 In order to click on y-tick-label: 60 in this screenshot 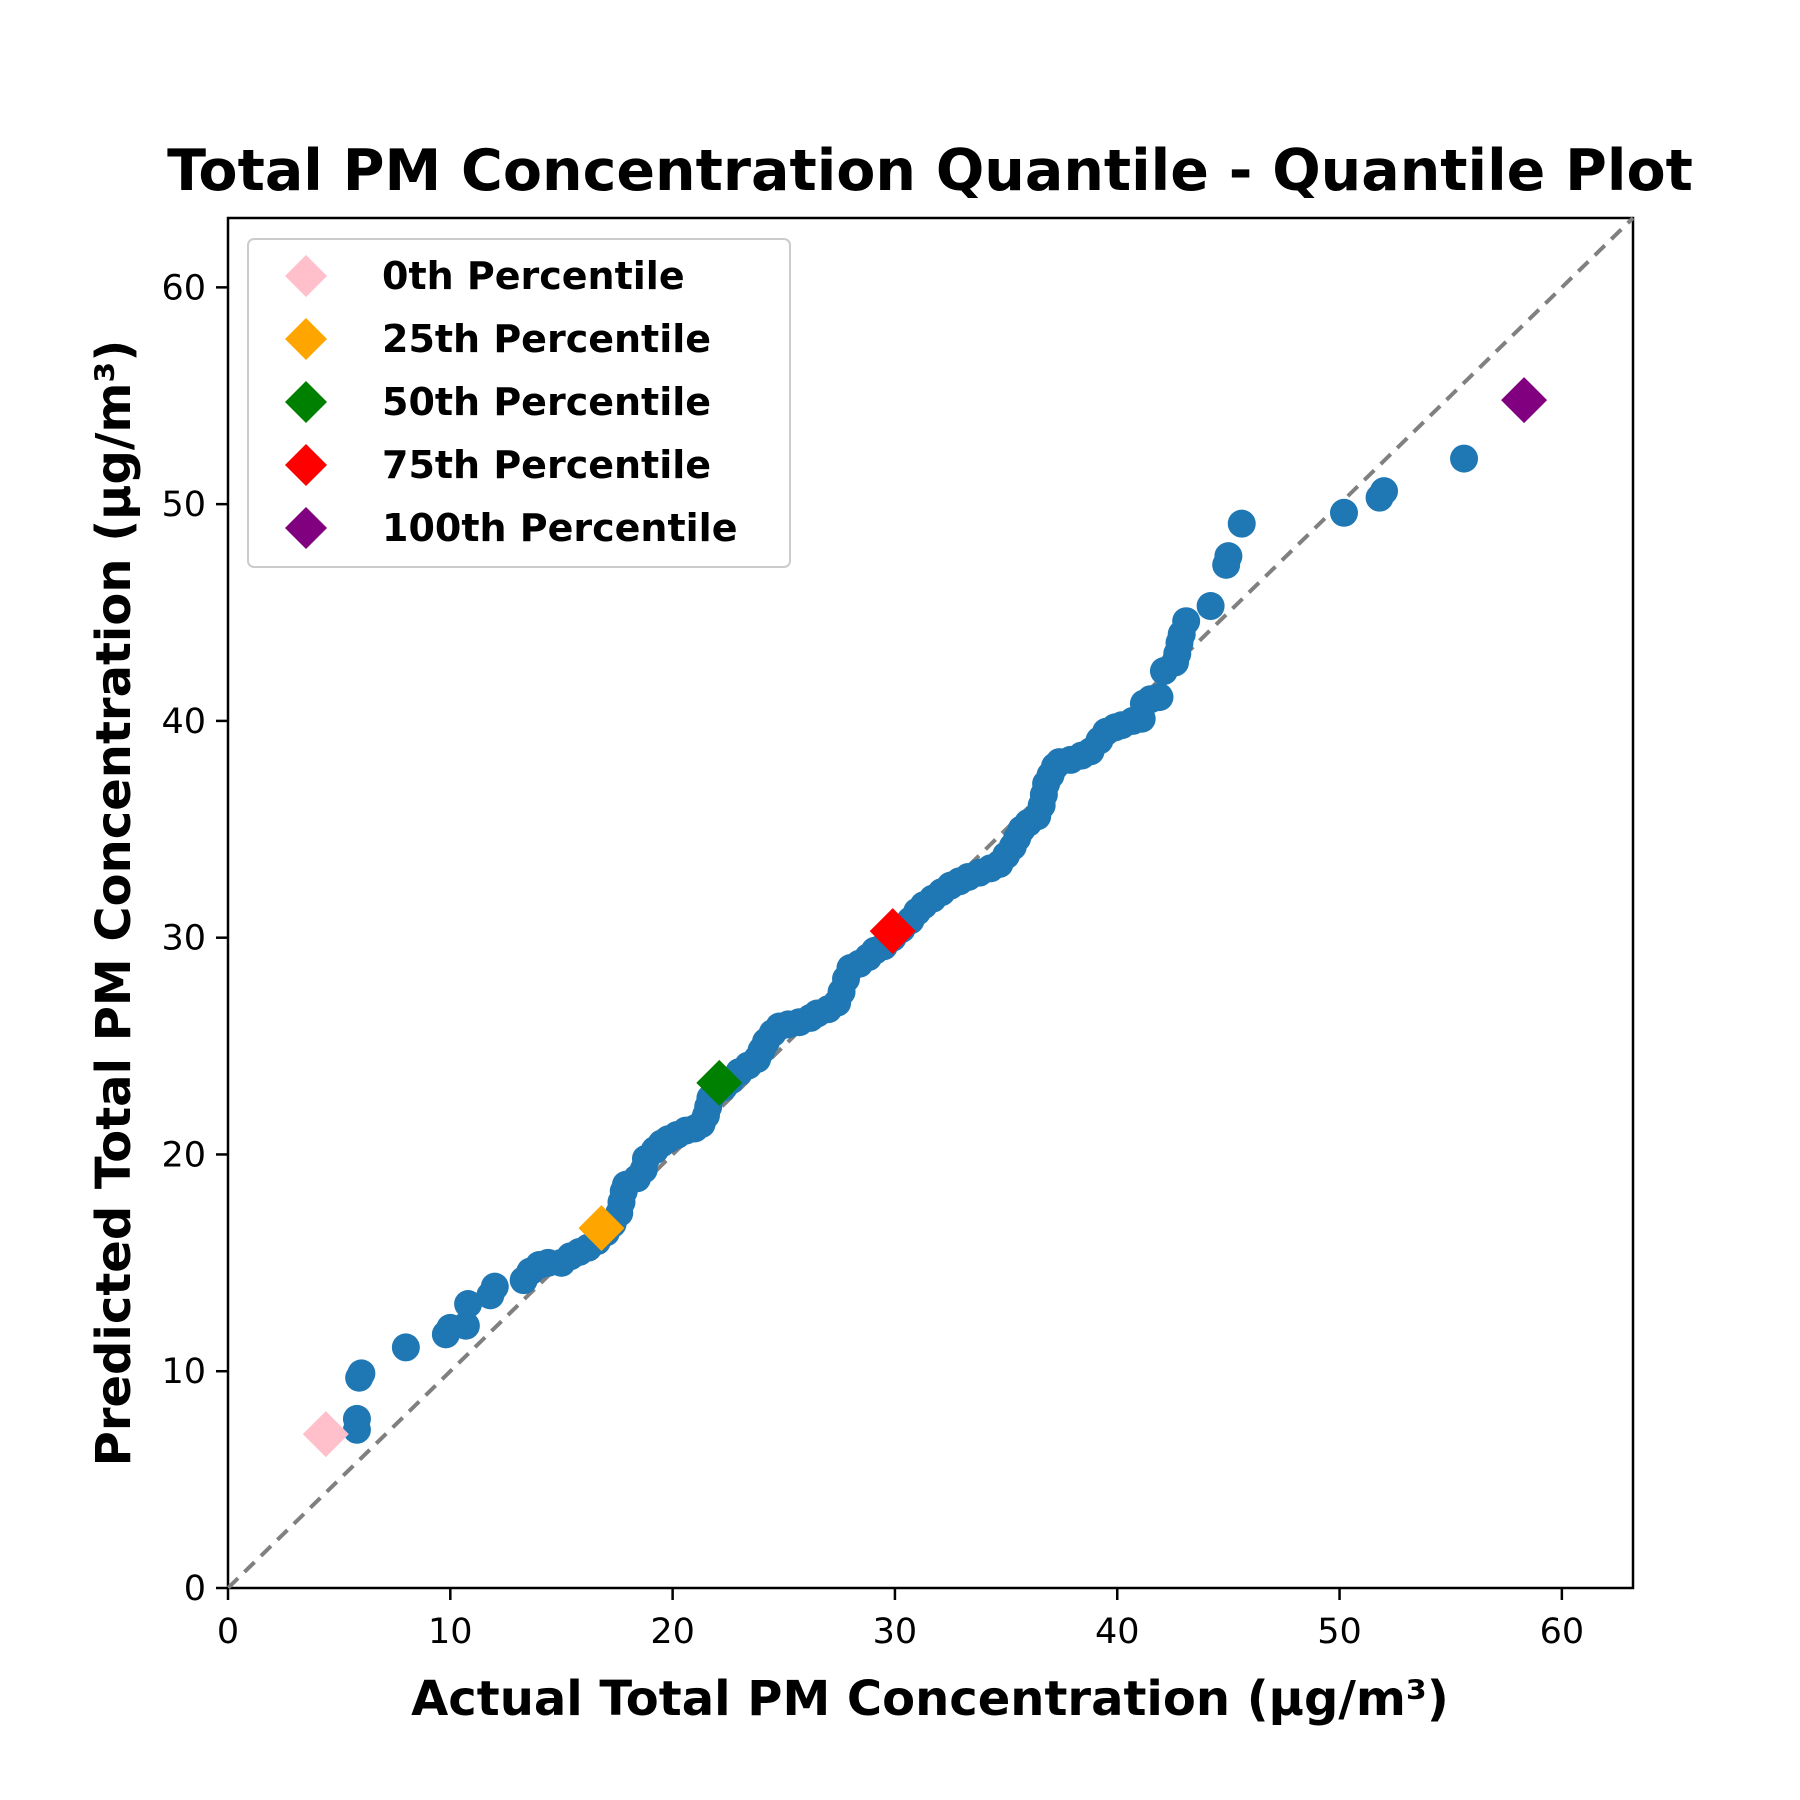, I will do `click(183, 288)`.